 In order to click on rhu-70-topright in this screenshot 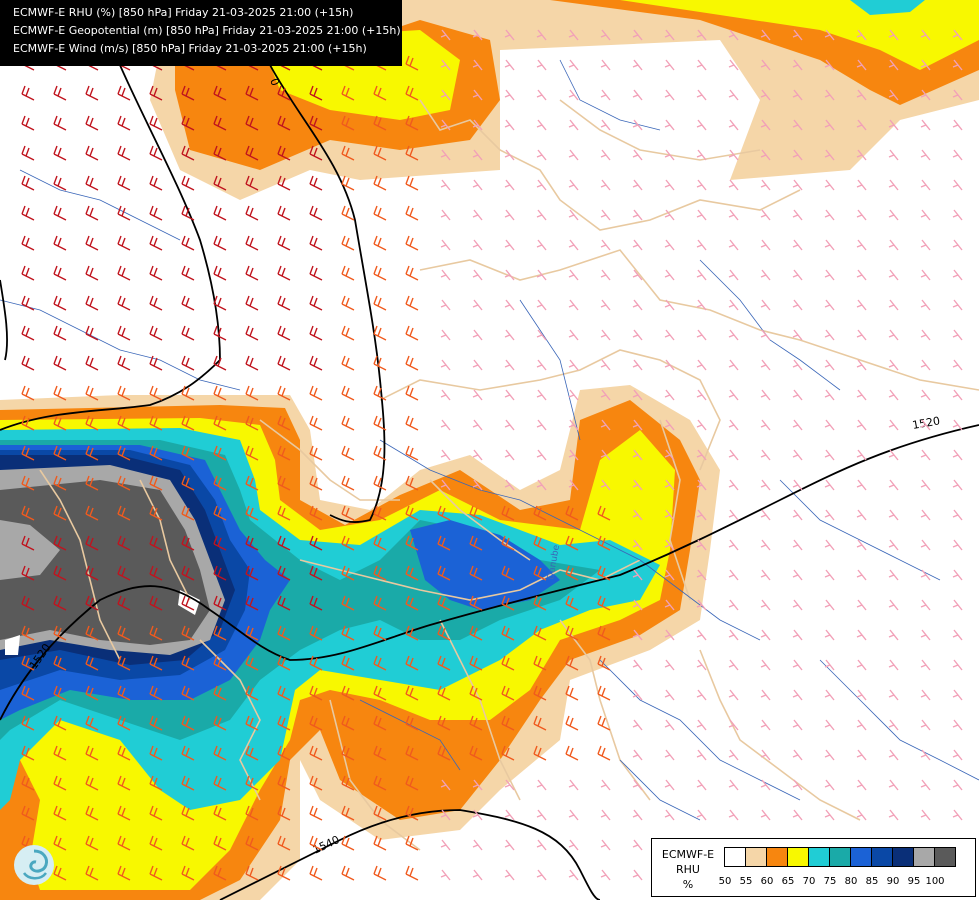, I will do `click(887, 7)`.